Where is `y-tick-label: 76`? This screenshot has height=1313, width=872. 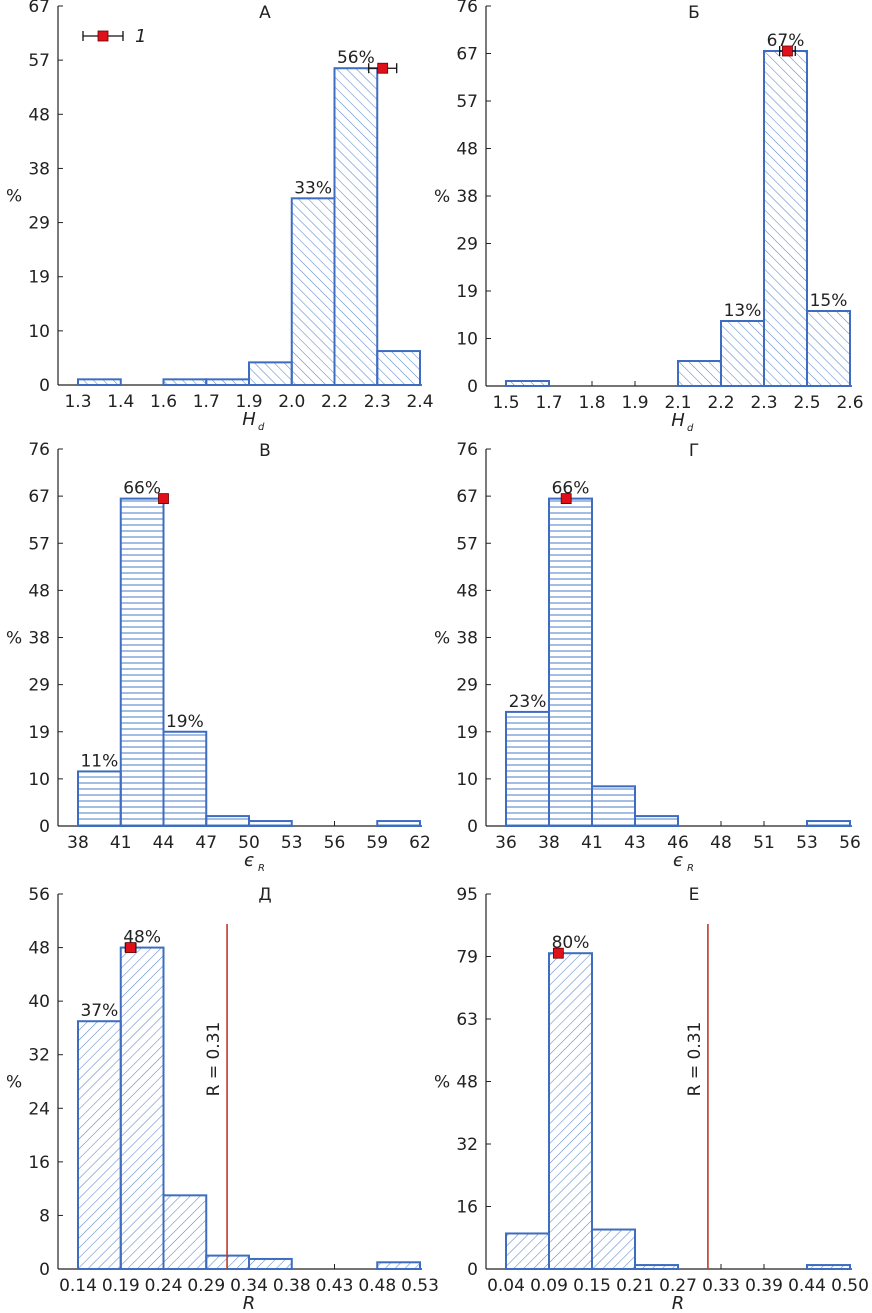 y-tick-label: 76 is located at coordinates (467, 8).